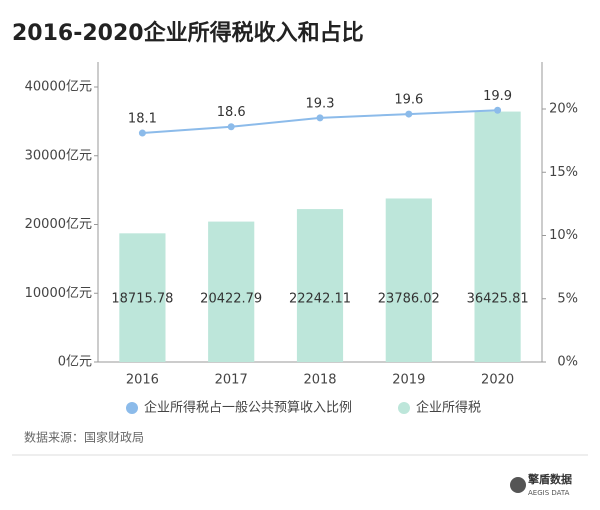 Image resolution: width=600 pixels, height=510 pixels. What do you see at coordinates (563, 172) in the screenshot?
I see `y2-tick-label: 15%` at bounding box center [563, 172].